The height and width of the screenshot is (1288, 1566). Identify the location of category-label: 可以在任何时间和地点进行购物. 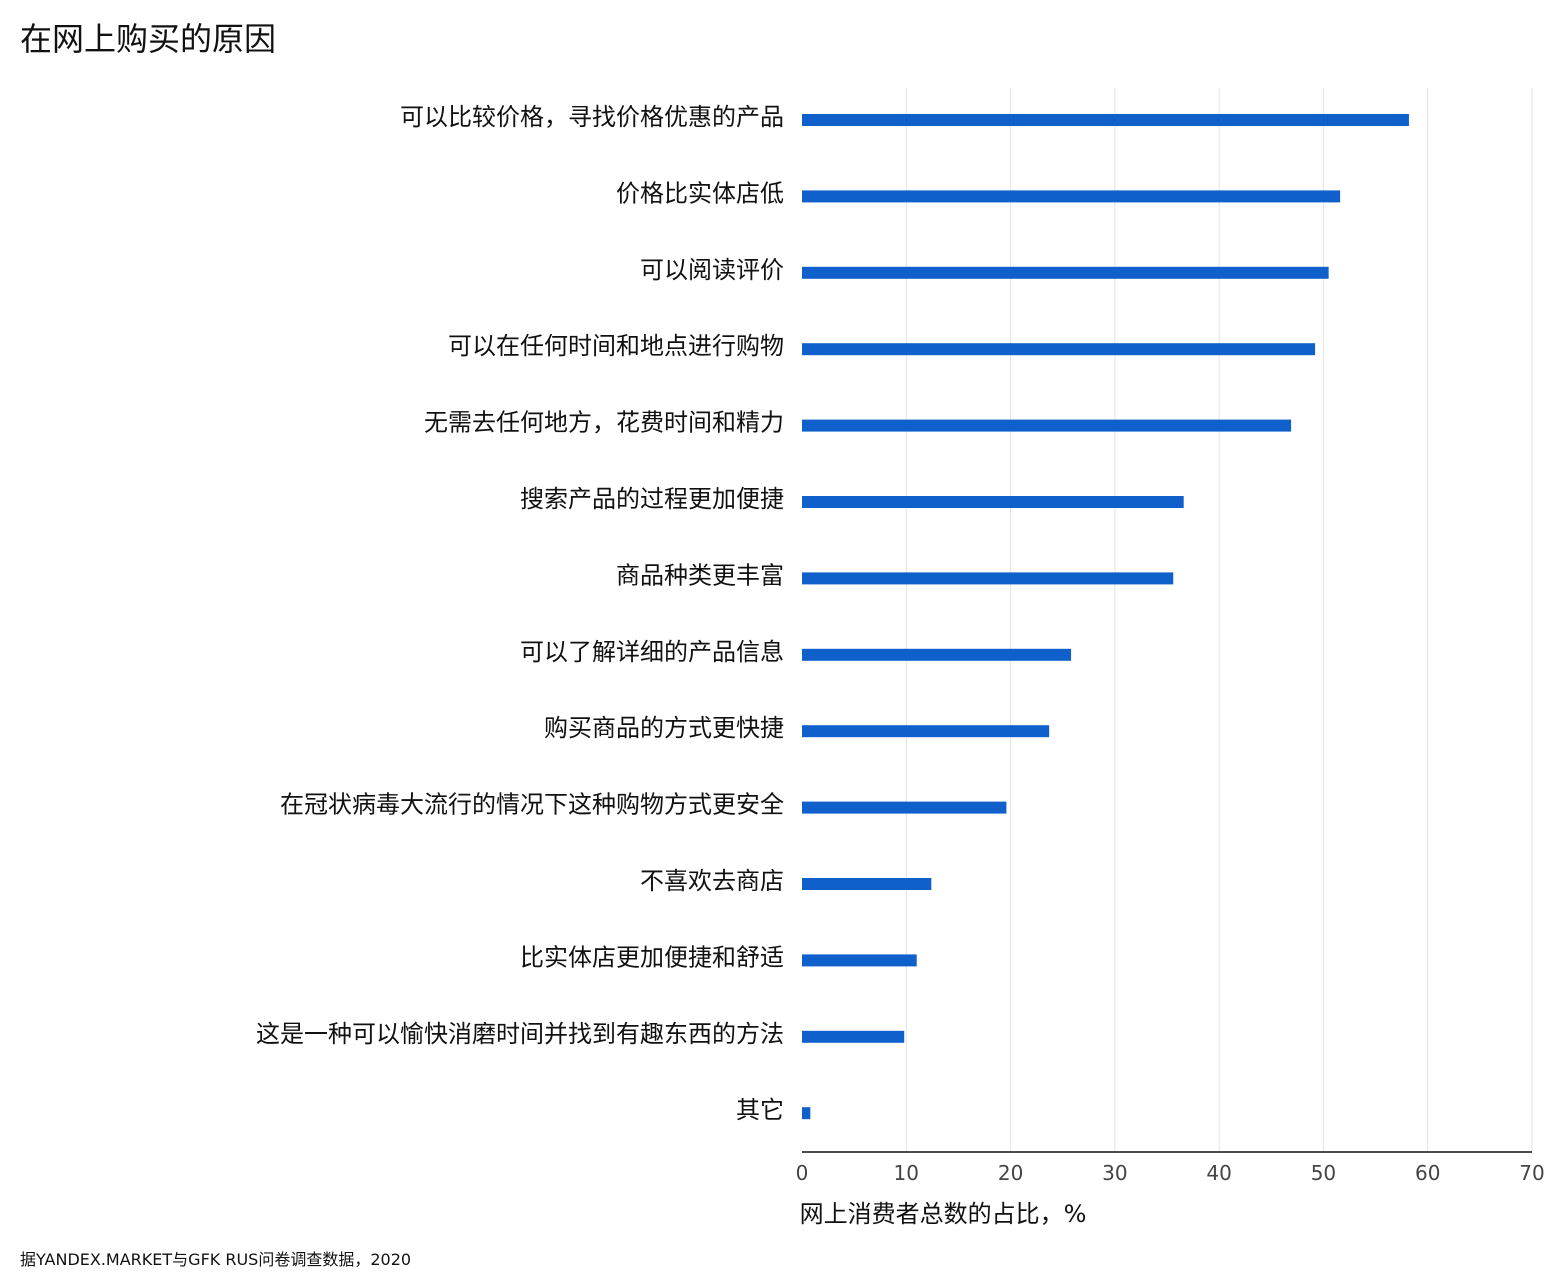
(616, 346).